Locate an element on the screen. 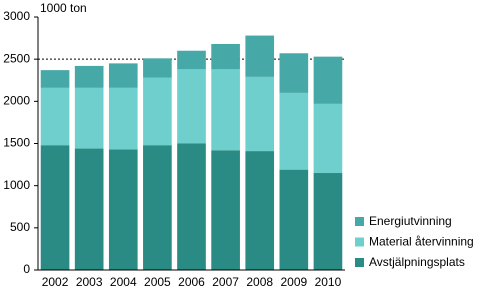 Image resolution: width=488 pixels, height=290 pixels. x-tick-label: 2008 is located at coordinates (259, 282).